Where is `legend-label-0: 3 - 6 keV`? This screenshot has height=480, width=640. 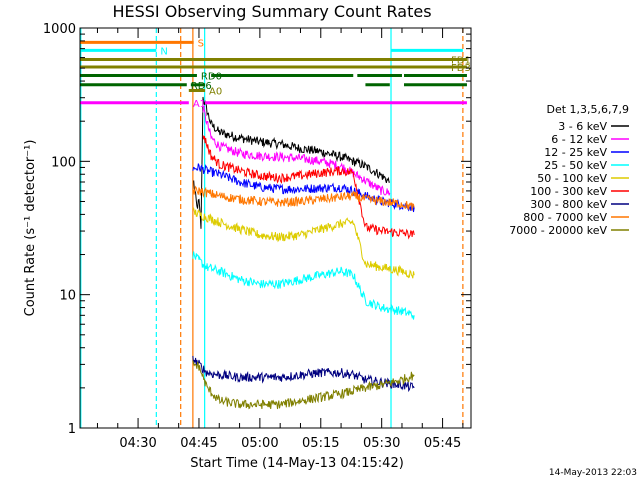 legend-label-0: 3 - 6 keV is located at coordinates (582, 126).